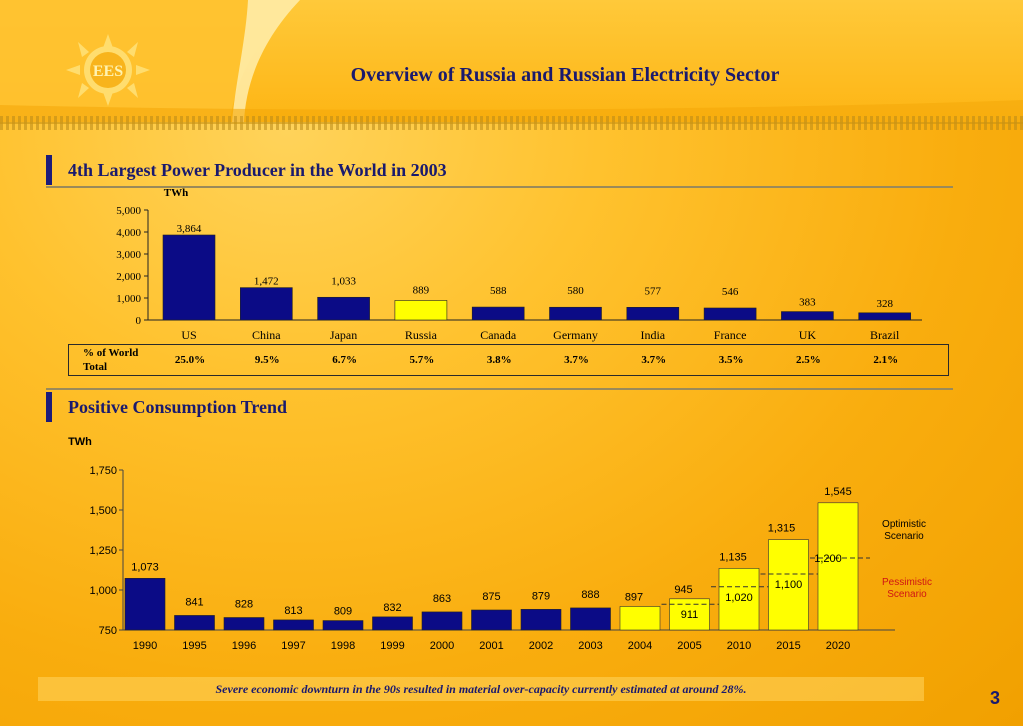 This screenshot has height=726, width=1023. Describe the element at coordinates (139, 321) in the screenshot. I see `y-tick-label: 0` at that location.